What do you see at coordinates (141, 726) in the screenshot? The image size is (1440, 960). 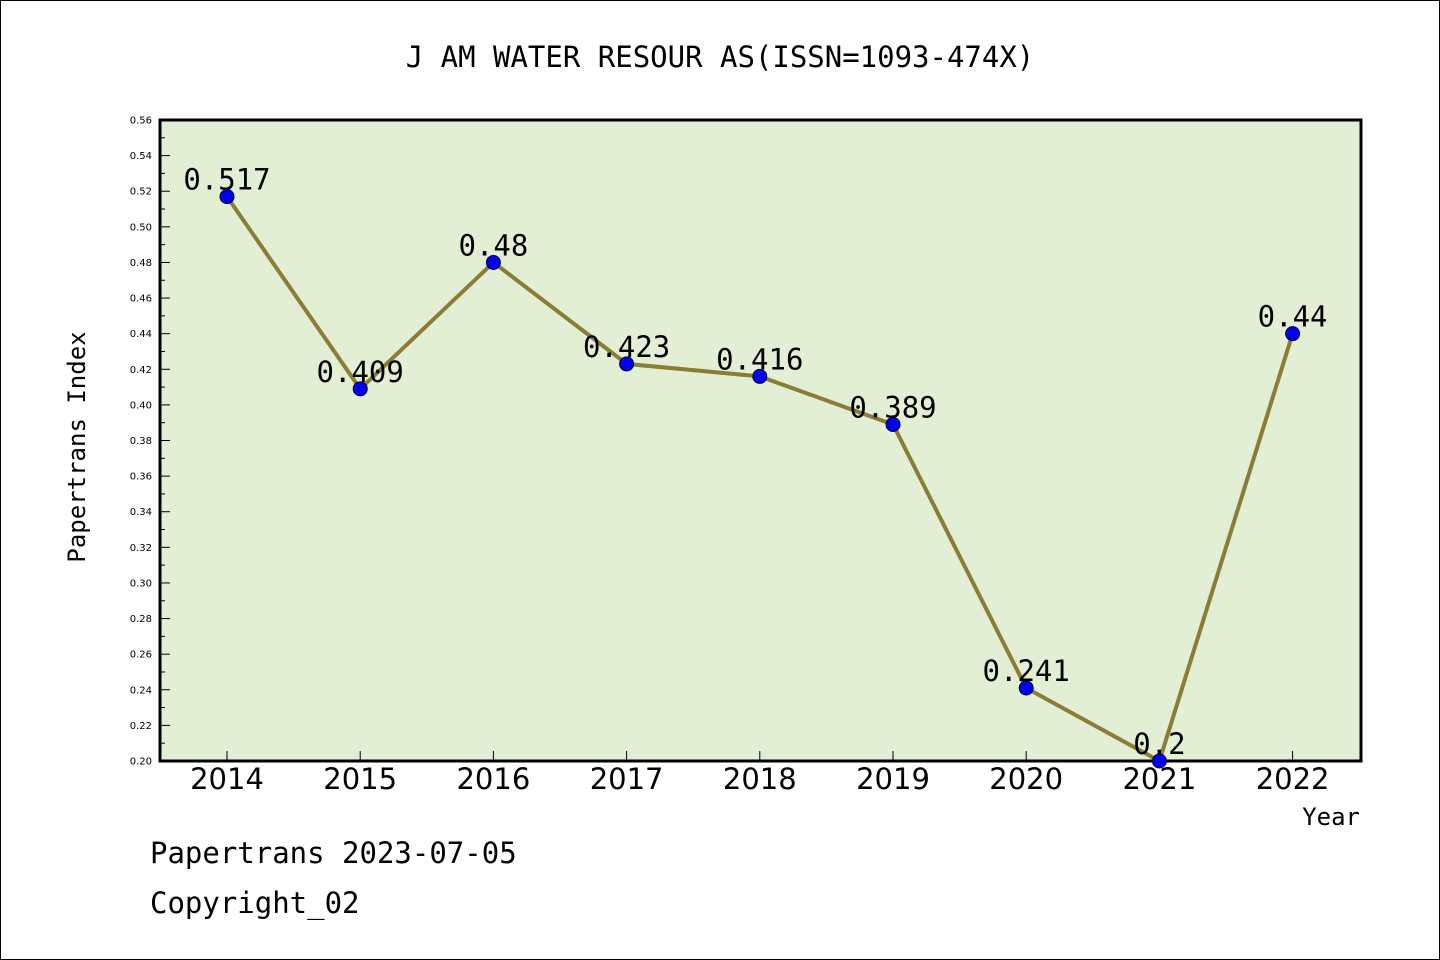 I see `y-tick-label: 0.22` at bounding box center [141, 726].